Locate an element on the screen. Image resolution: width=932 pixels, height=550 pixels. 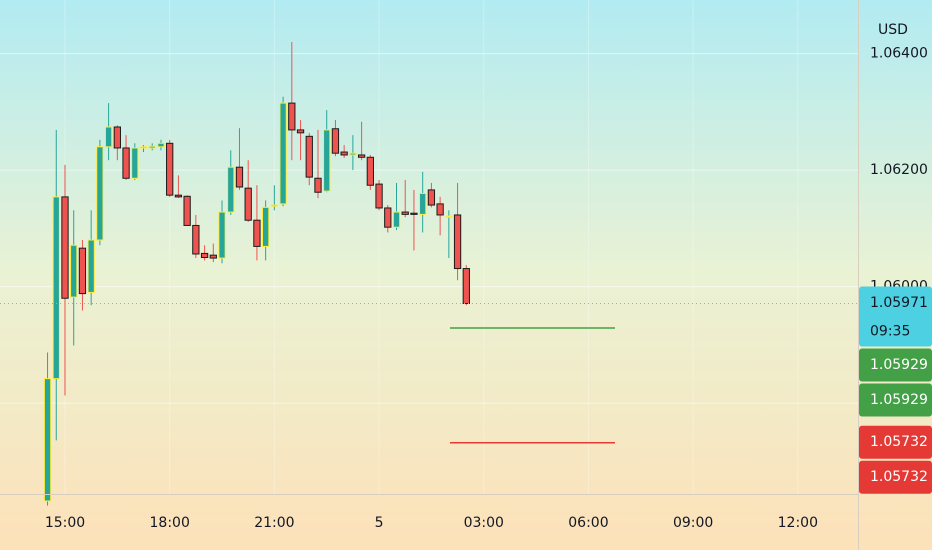
x-tick-label: 5 is located at coordinates (379, 523).